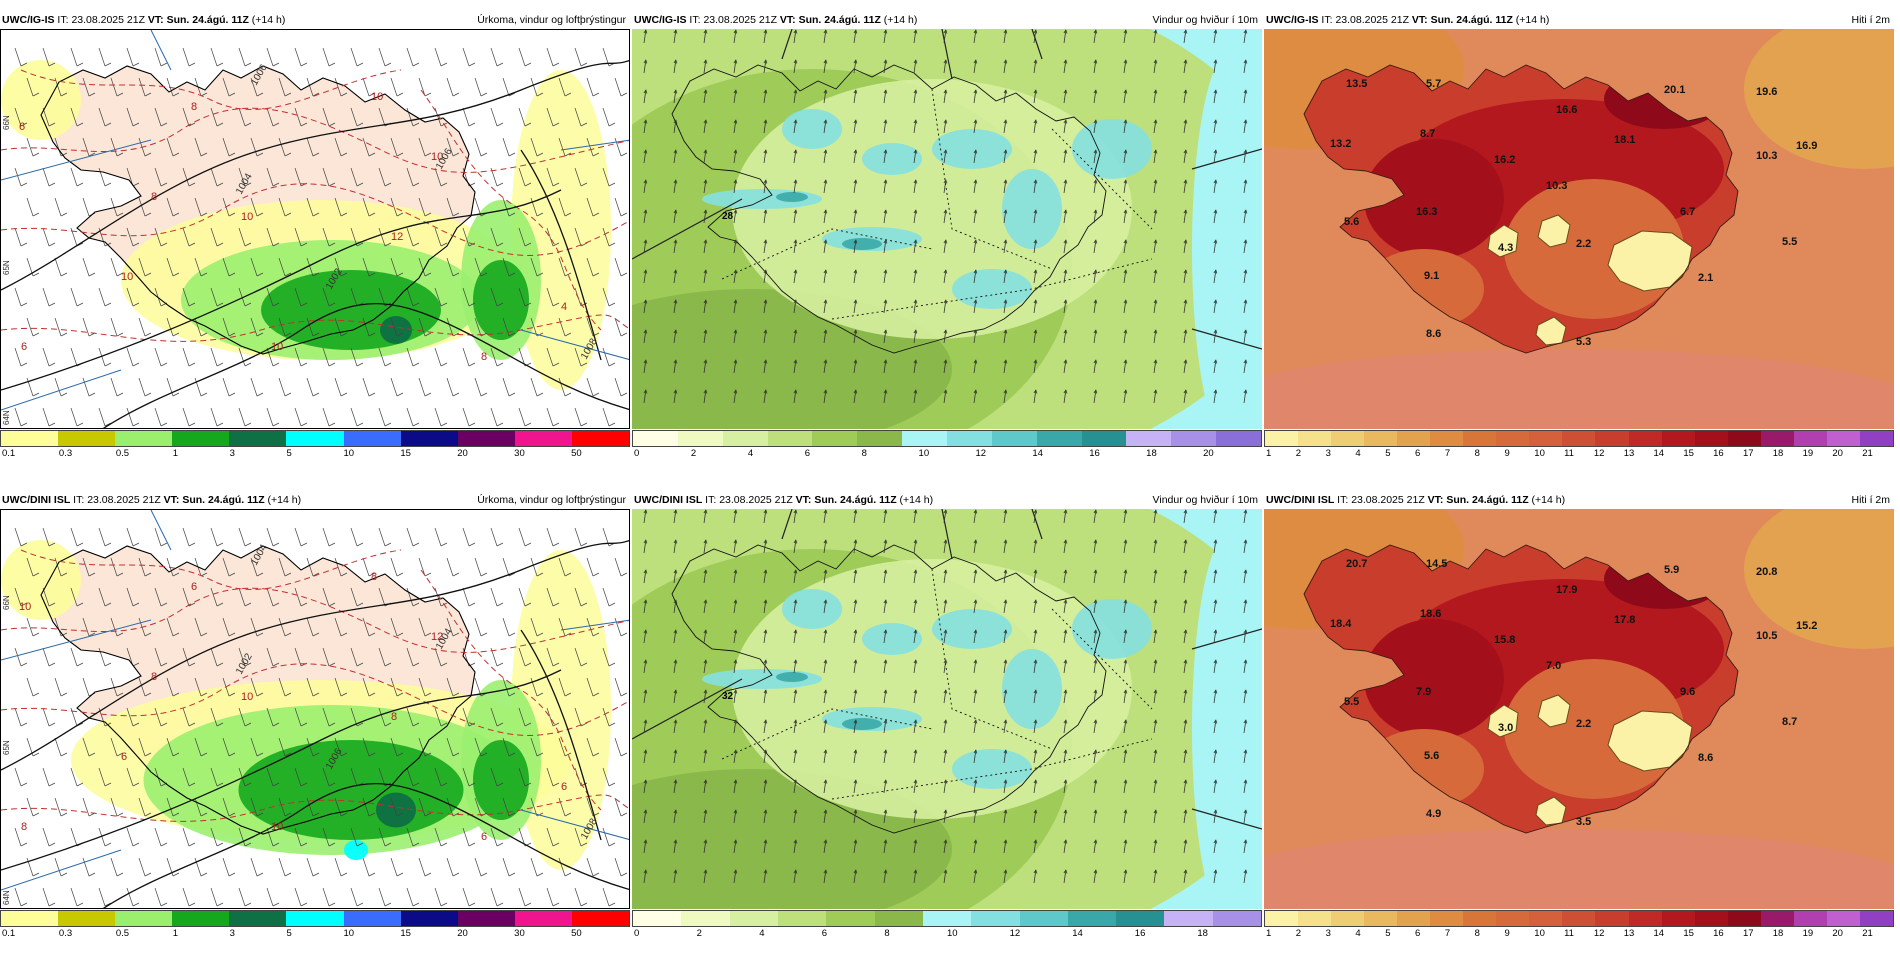 The height and width of the screenshot is (954, 1900). What do you see at coordinates (792, 677) in the screenshot?
I see `gust-field-strong` at bounding box center [792, 677].